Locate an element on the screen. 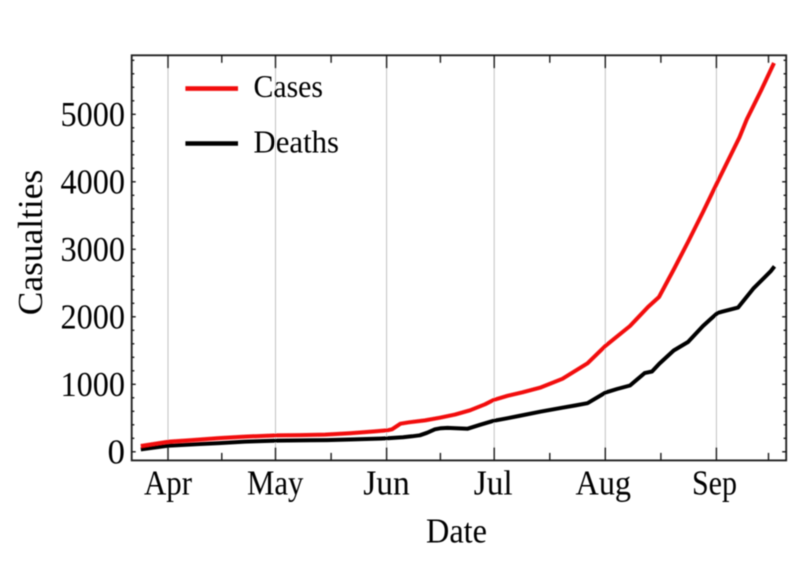 Image resolution: width=800 pixels, height=568 pixels. svg-text: May is located at coordinates (275, 483).